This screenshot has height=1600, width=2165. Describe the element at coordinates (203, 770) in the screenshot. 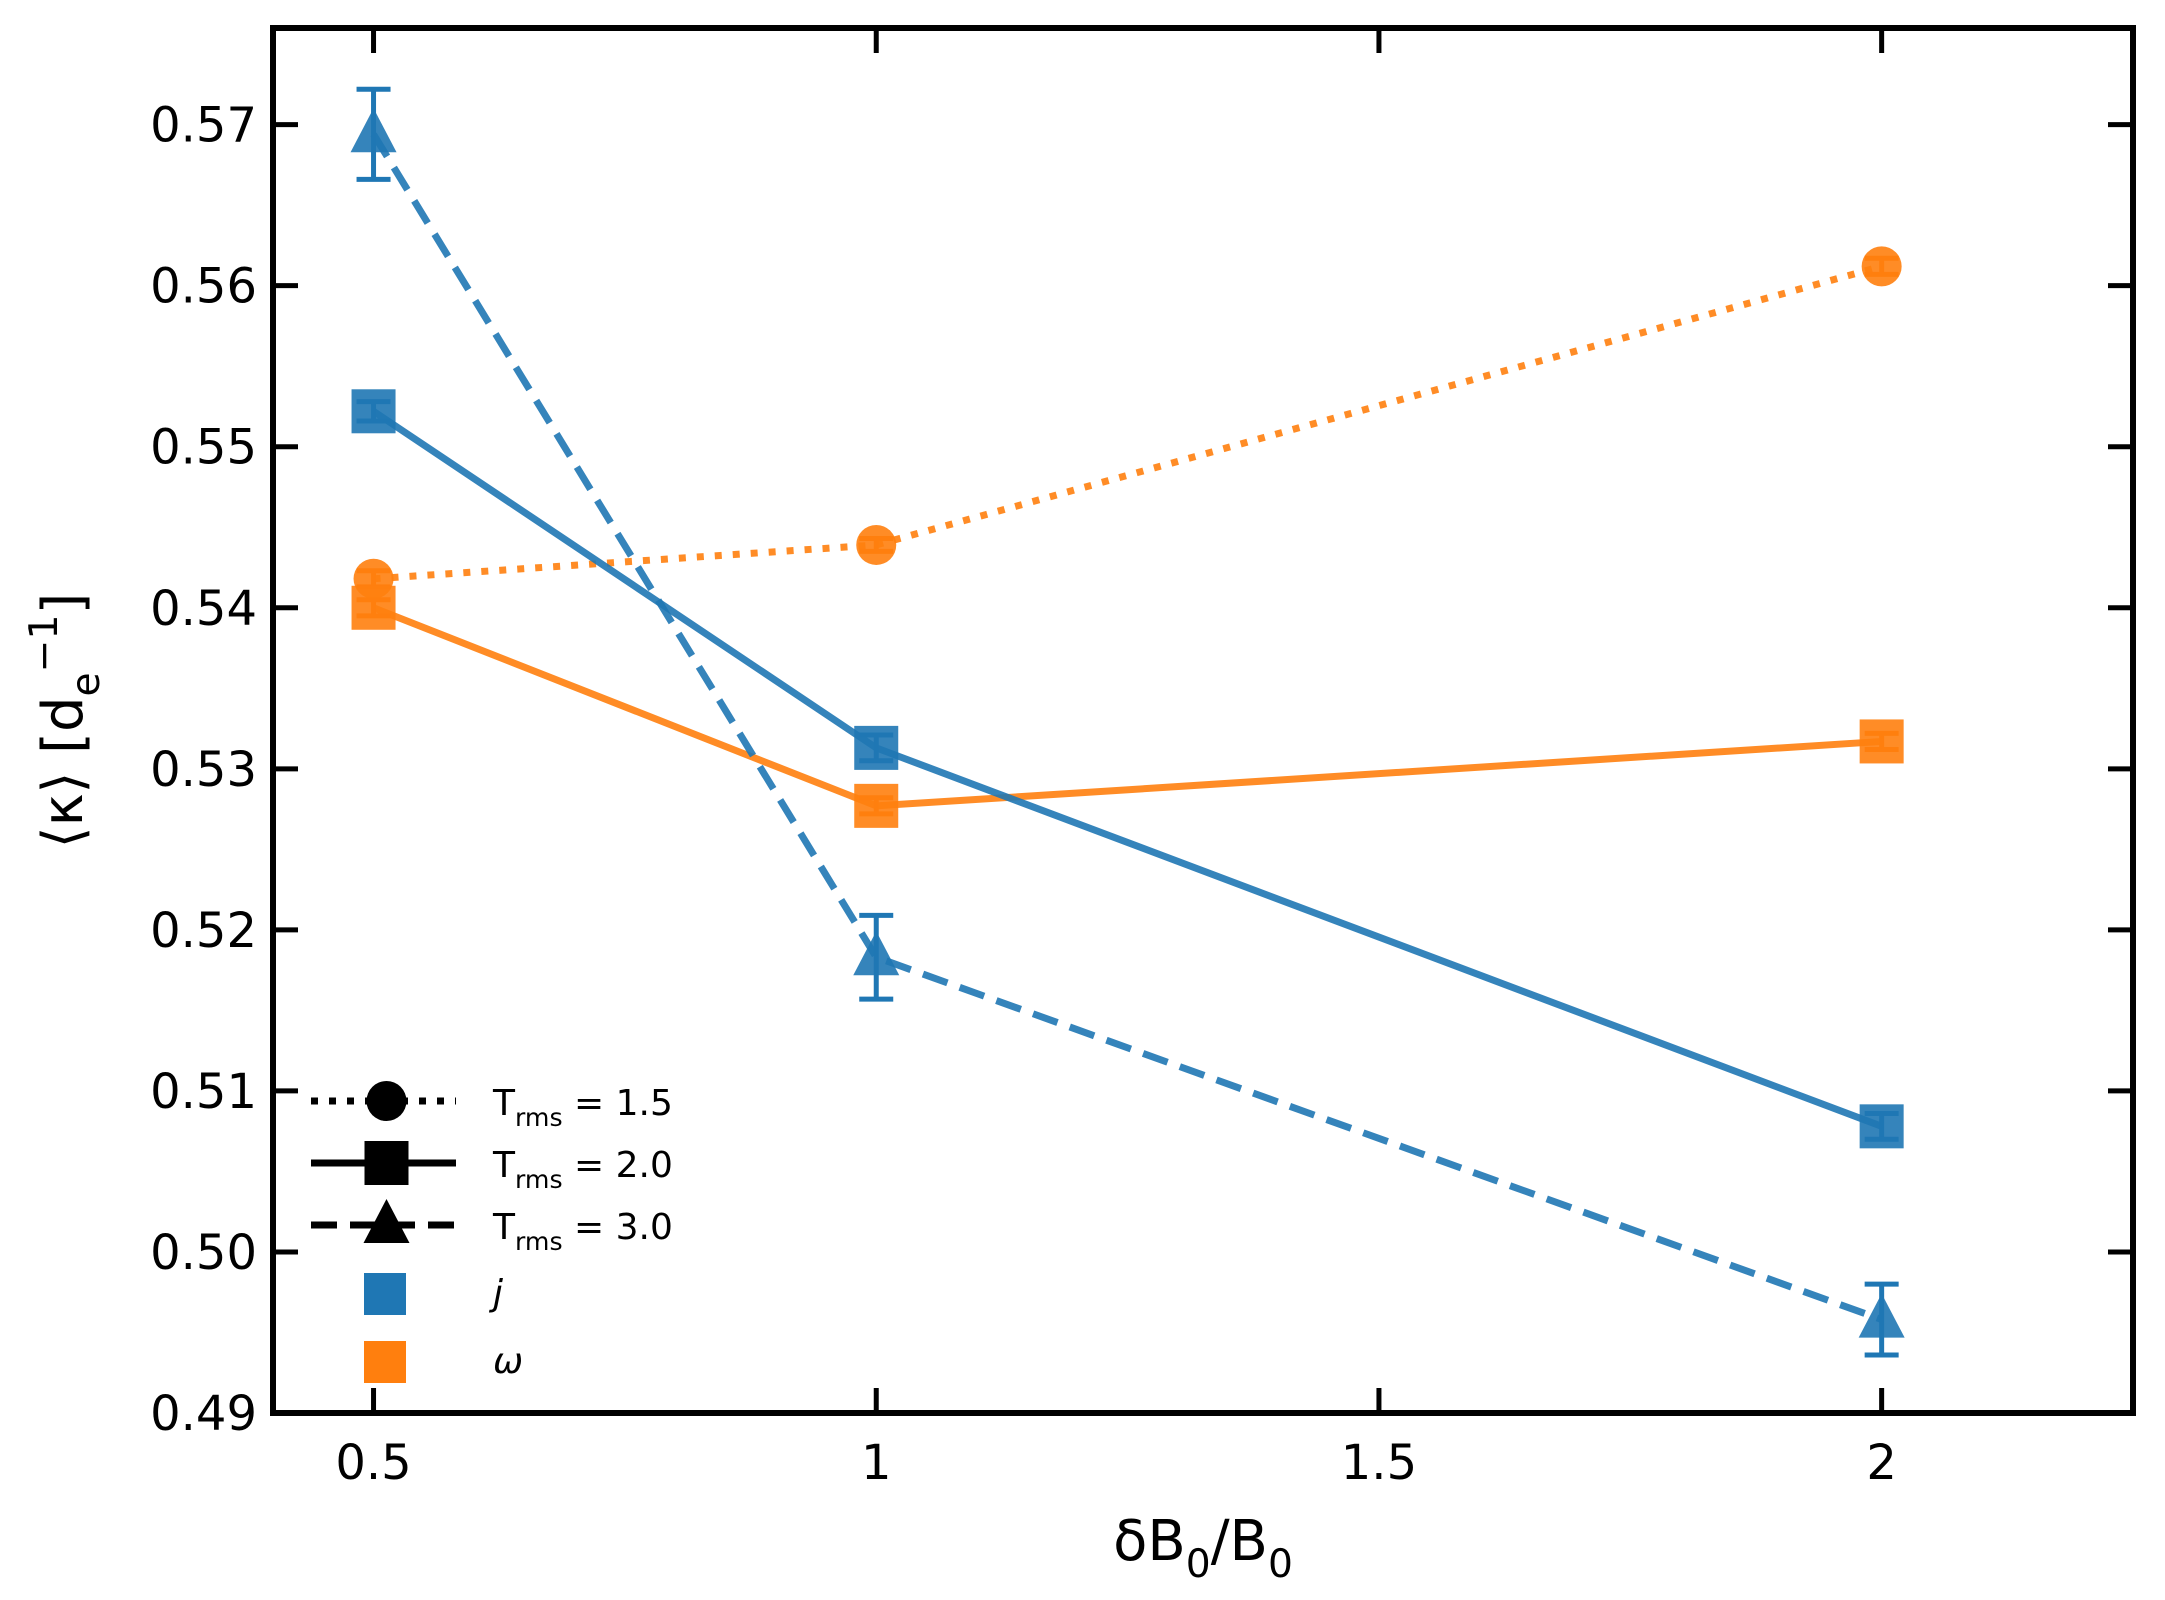

I see `y-tick-label: 0.53` at that location.